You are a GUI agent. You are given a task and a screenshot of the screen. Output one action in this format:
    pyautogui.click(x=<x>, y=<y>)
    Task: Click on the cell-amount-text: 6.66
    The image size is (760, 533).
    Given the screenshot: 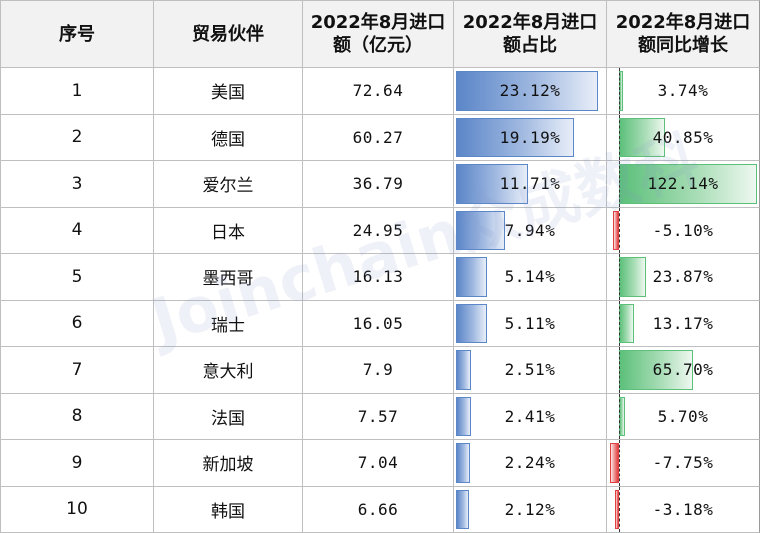 What is the action you would take?
    pyautogui.click(x=378, y=509)
    